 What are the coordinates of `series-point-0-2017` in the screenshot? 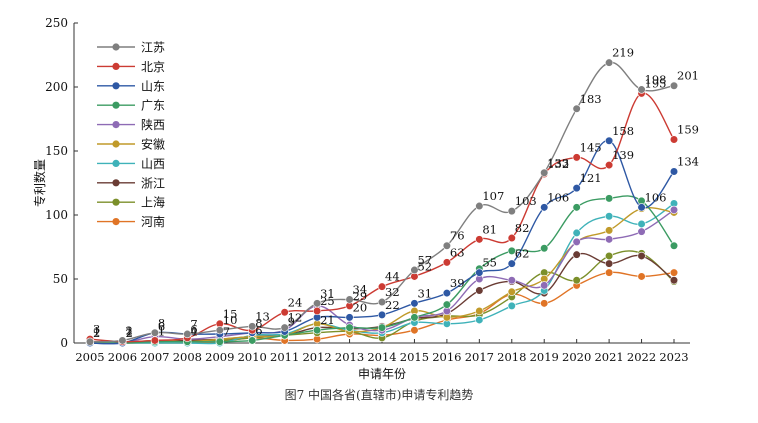 It's located at (479, 206).